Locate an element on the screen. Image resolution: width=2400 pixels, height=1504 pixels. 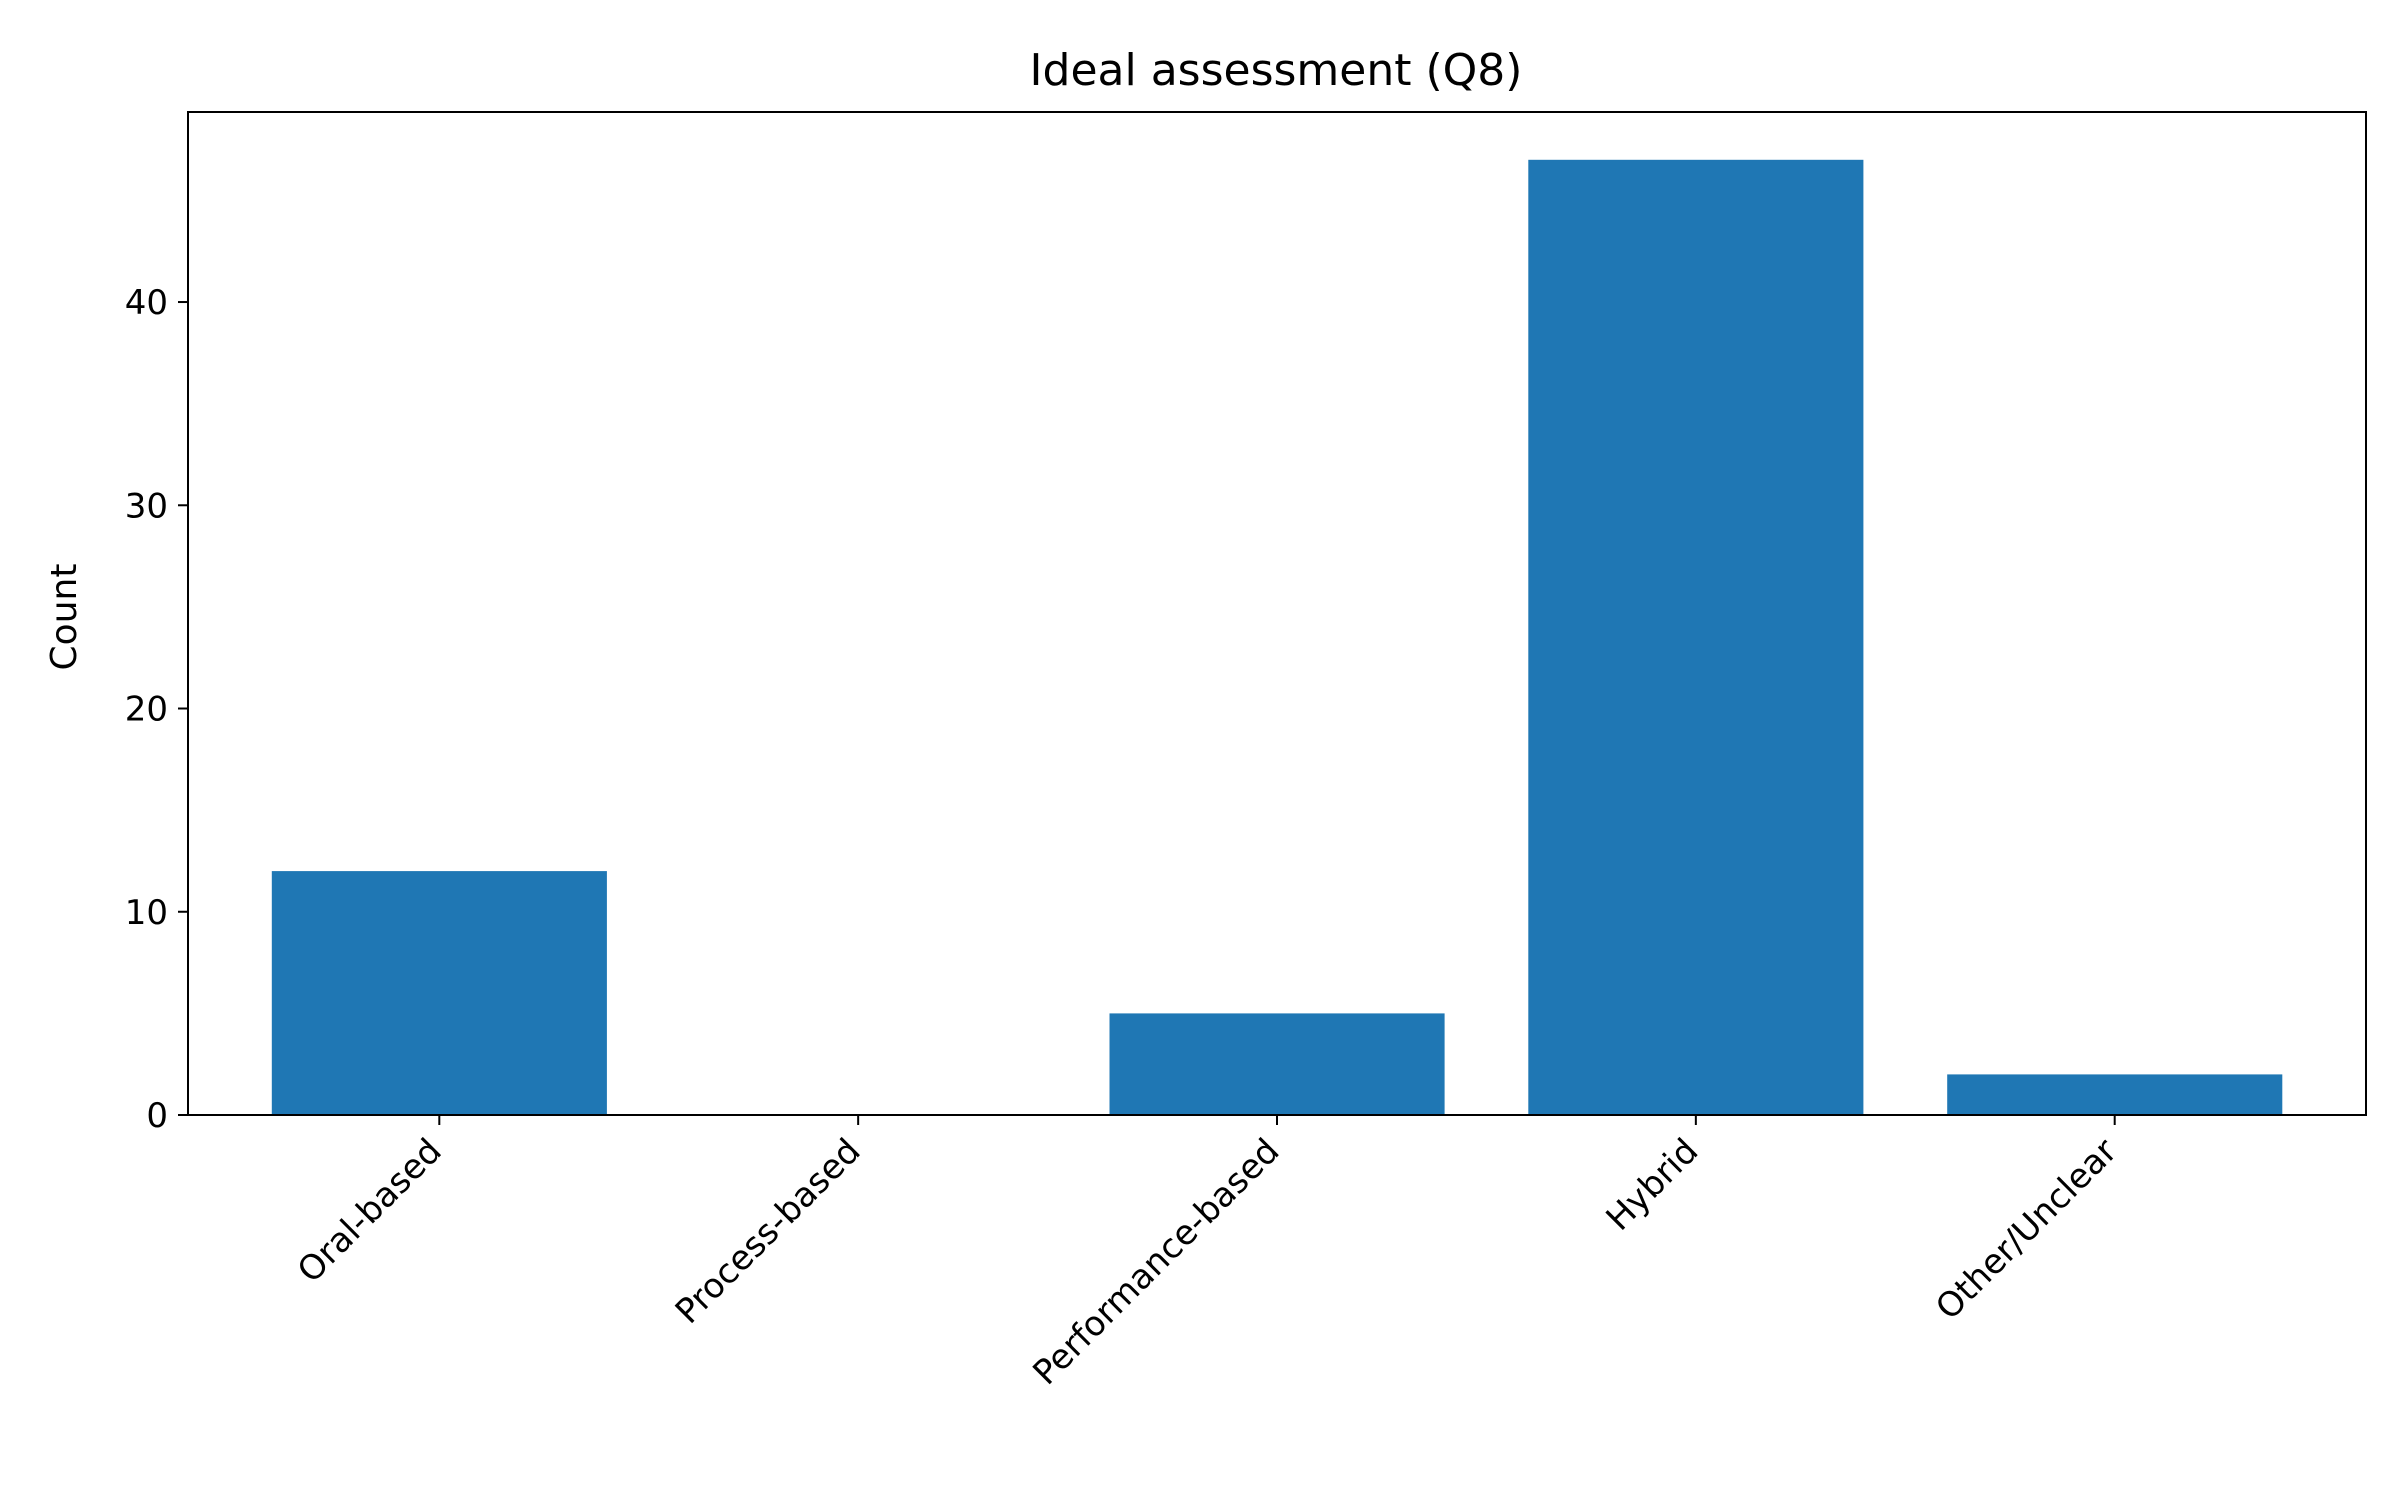
y-tick-label: 10 is located at coordinates (146, 913).